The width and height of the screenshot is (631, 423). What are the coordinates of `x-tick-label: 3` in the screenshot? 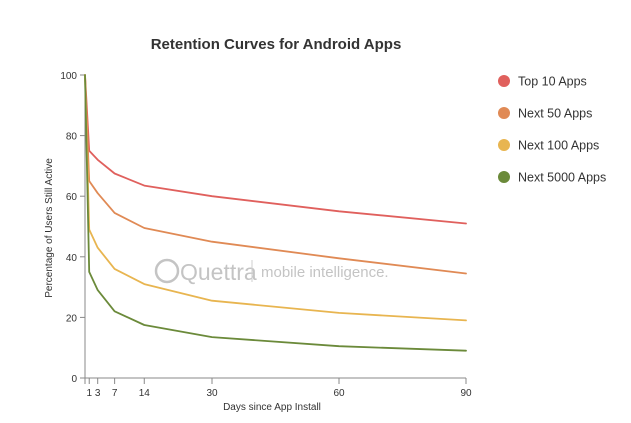 It's located at (98, 393).